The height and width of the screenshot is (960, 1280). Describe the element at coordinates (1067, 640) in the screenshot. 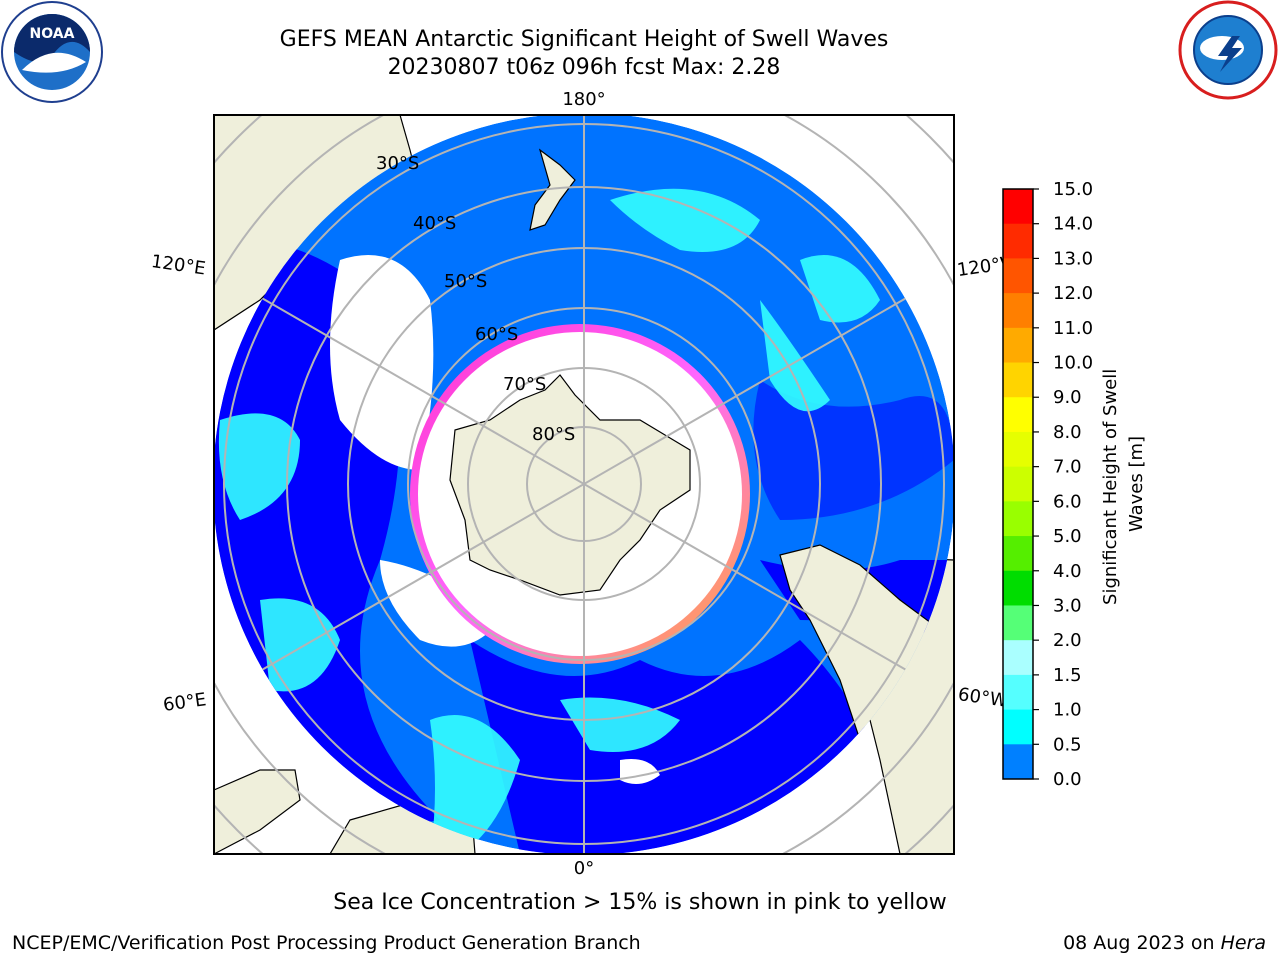

I see `colorbar-tick-label: 2.0` at that location.